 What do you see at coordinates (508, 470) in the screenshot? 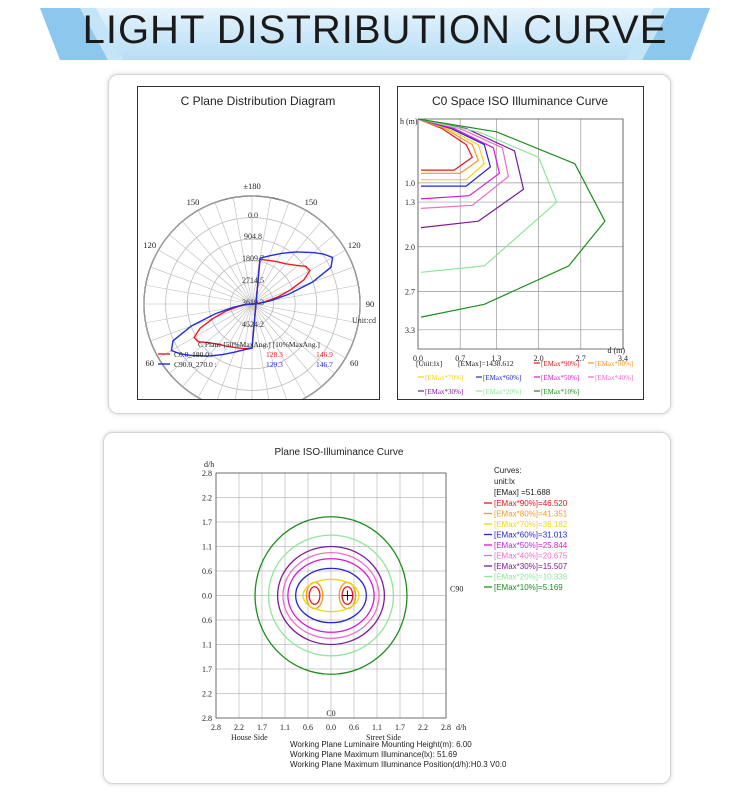
I see `plane-legend-title: Curves:` at bounding box center [508, 470].